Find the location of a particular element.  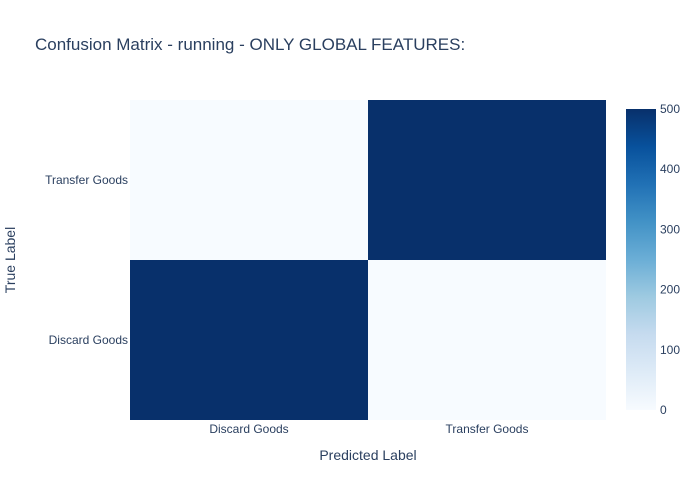

y-tick-label: Discard Goods is located at coordinates (88, 340).